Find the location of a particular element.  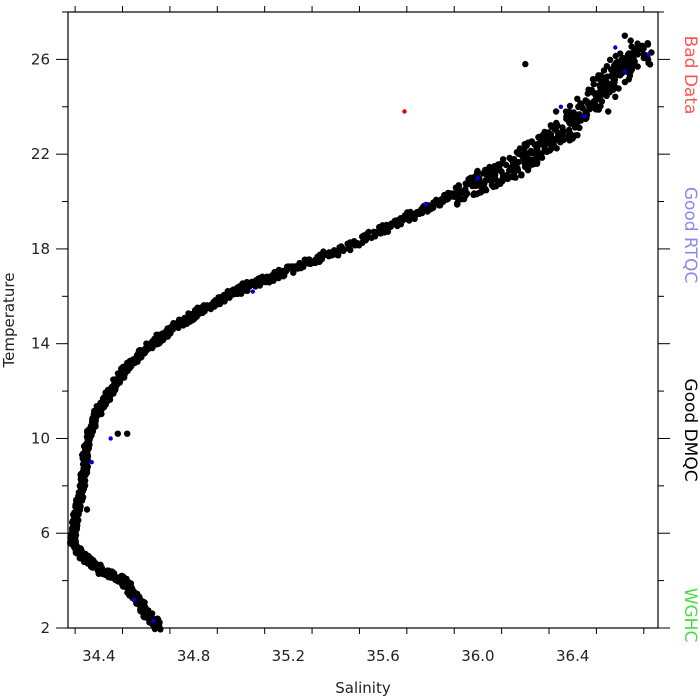

y-tick-label: 14 is located at coordinates (40, 344).